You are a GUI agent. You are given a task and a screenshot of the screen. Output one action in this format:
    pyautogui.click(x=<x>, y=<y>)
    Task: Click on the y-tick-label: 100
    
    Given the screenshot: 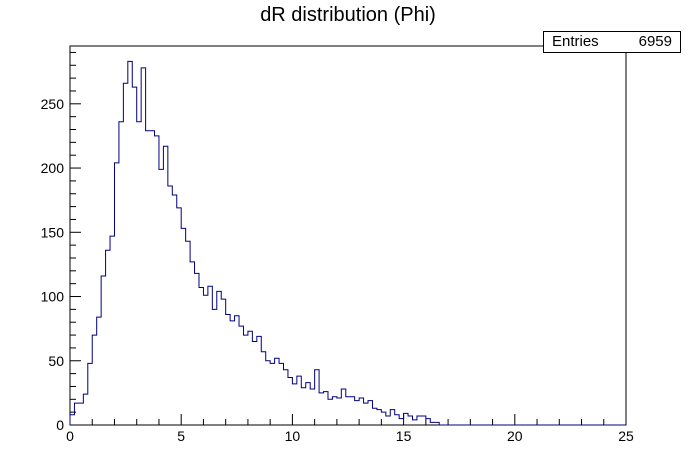 What is the action you would take?
    pyautogui.click(x=53, y=297)
    